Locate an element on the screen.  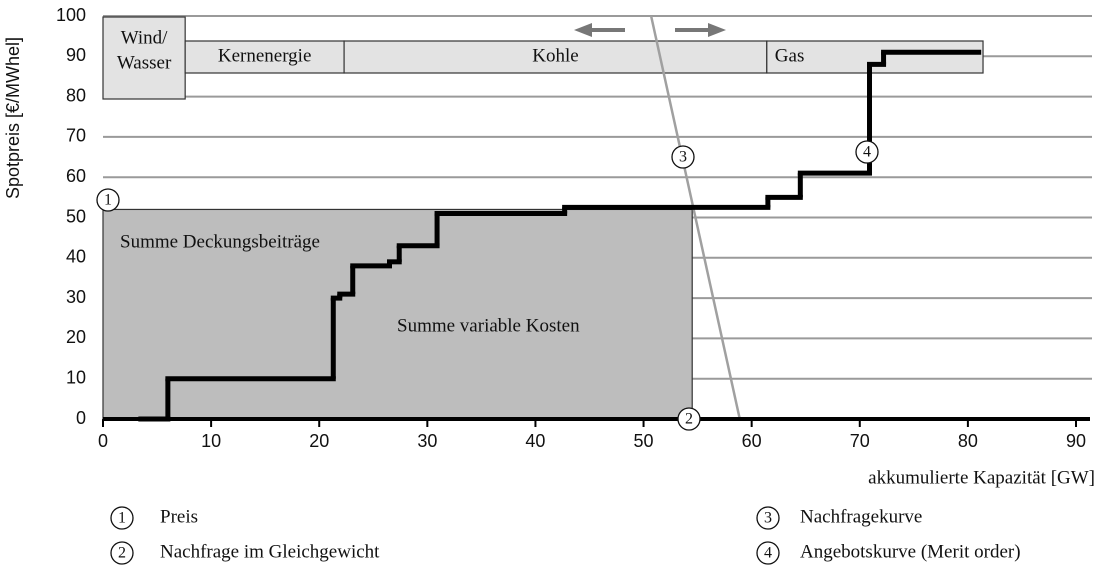
fuel-band-label: Wasser is located at coordinates (144, 62).